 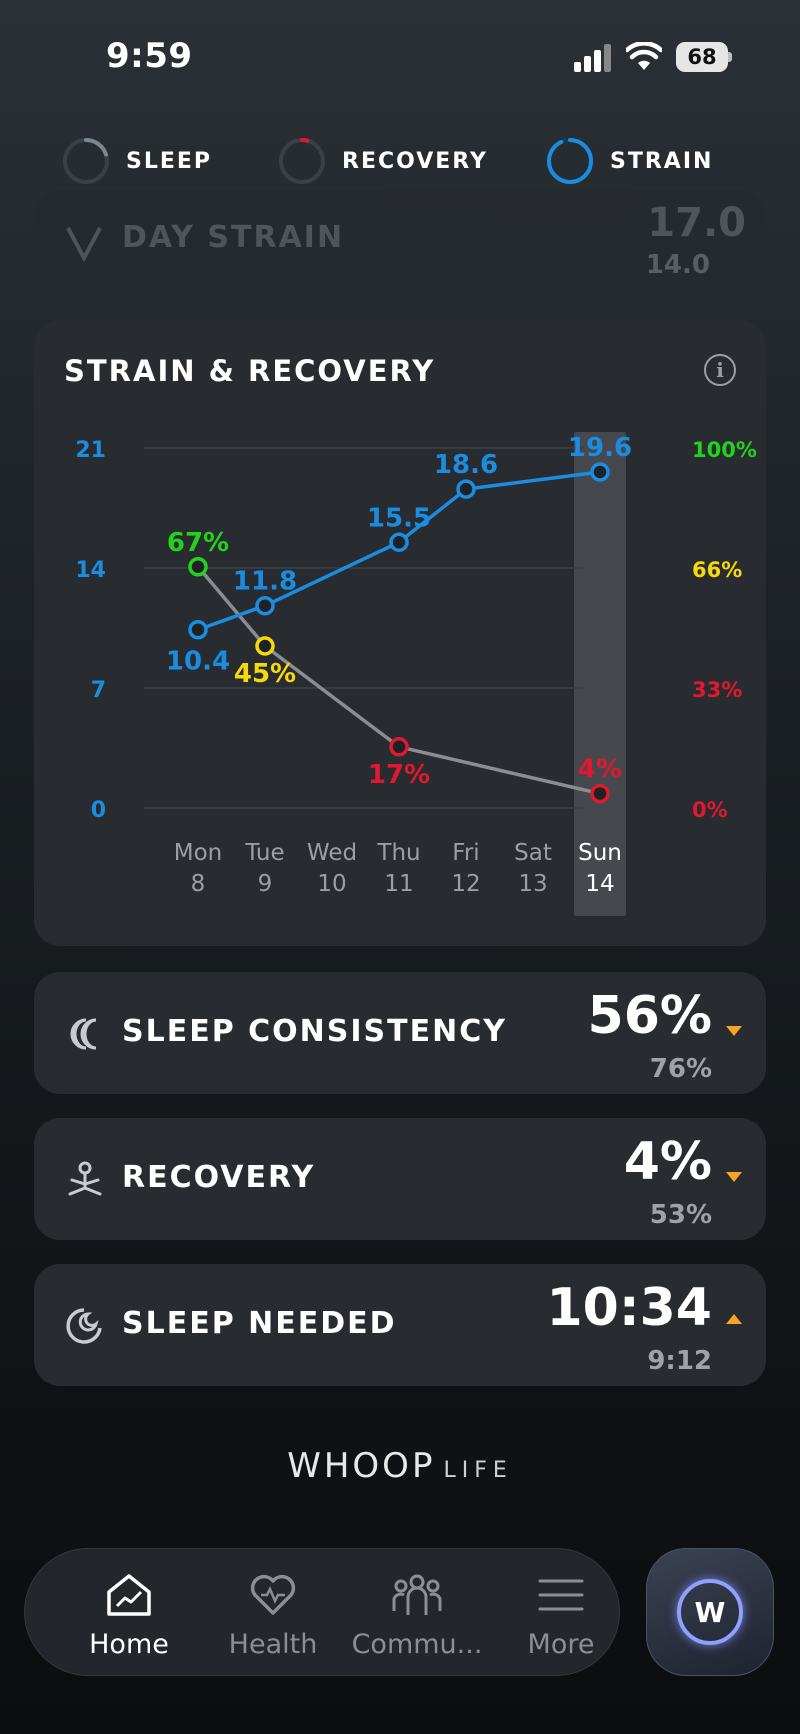 I want to click on strain-data-label: 18.6, so click(x=466, y=465).